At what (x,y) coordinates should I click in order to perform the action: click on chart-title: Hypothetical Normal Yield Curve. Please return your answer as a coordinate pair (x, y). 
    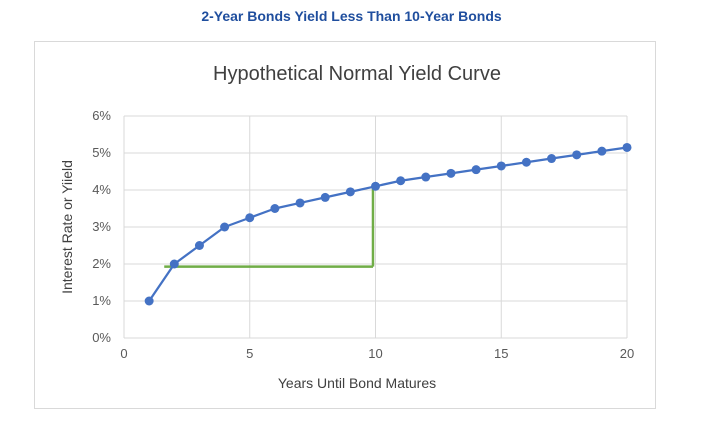
    Looking at the image, I should click on (357, 74).